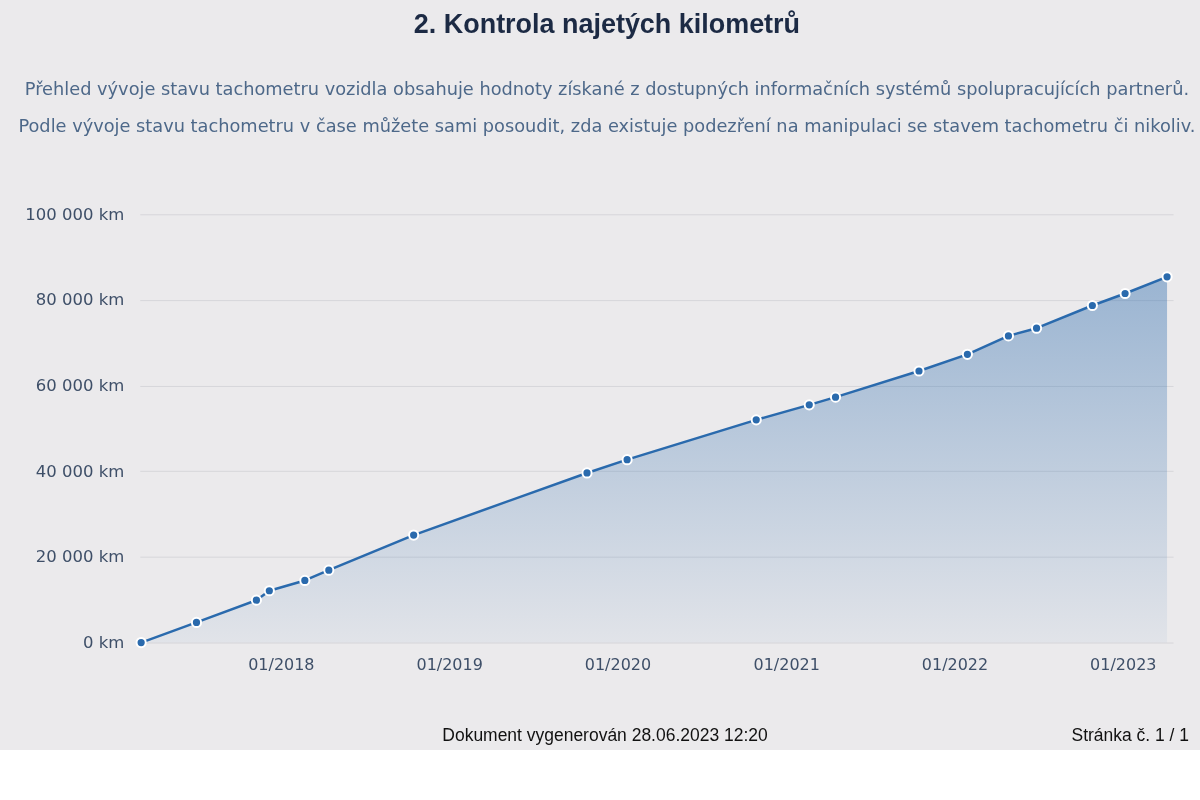 Image resolution: width=1200 pixels, height=800 pixels. What do you see at coordinates (618, 665) in the screenshot?
I see `x-tick-label: 01/2020` at bounding box center [618, 665].